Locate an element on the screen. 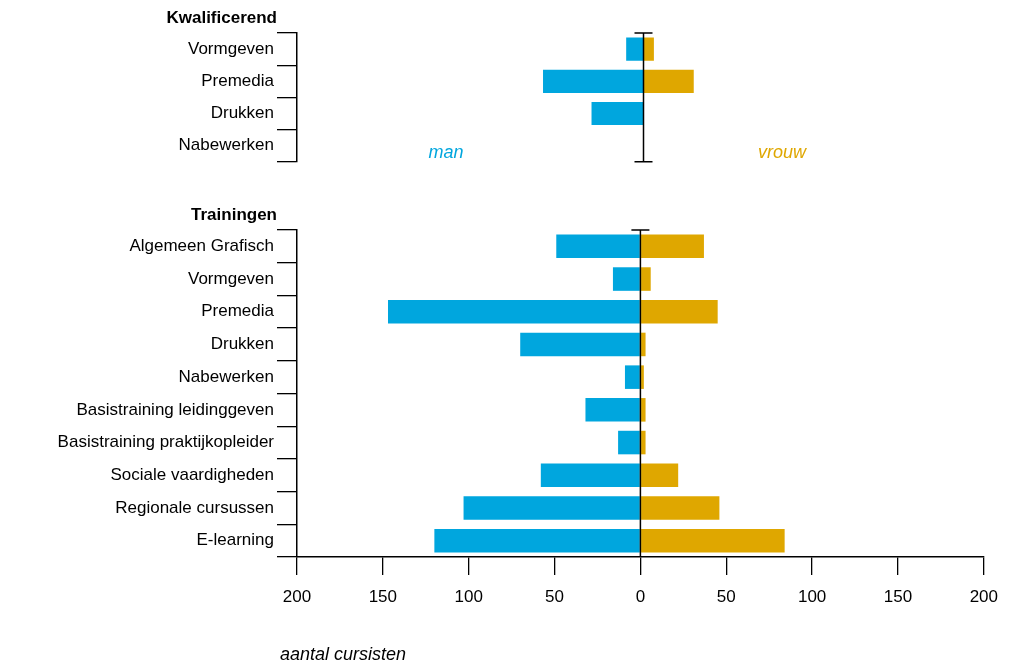 The image size is (1010, 663). y-tick-label: E-learning is located at coordinates (235, 540).